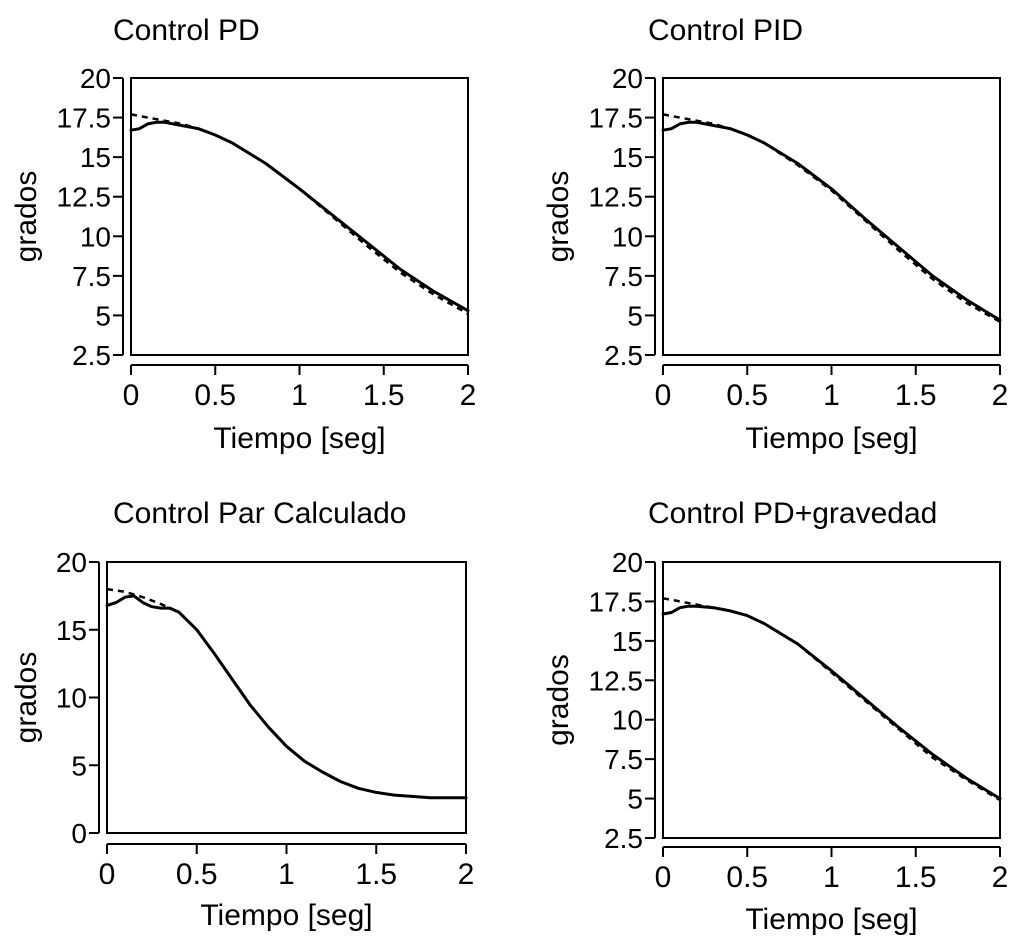  I want to click on y-tick-label: 0, so click(79, 833).